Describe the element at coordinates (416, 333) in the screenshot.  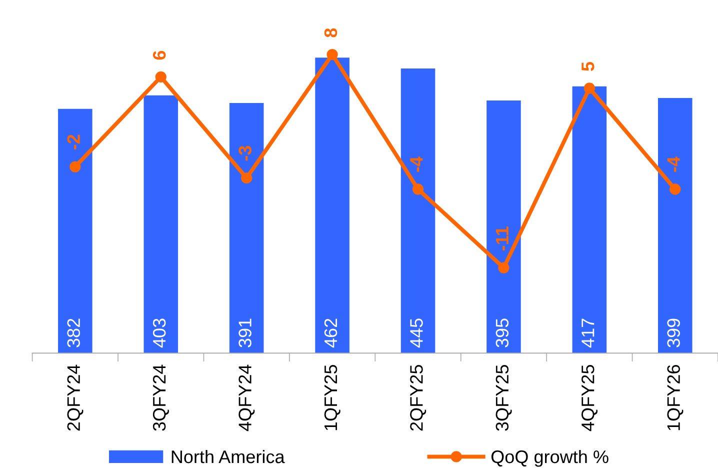
I see `data-label: 445` at that location.